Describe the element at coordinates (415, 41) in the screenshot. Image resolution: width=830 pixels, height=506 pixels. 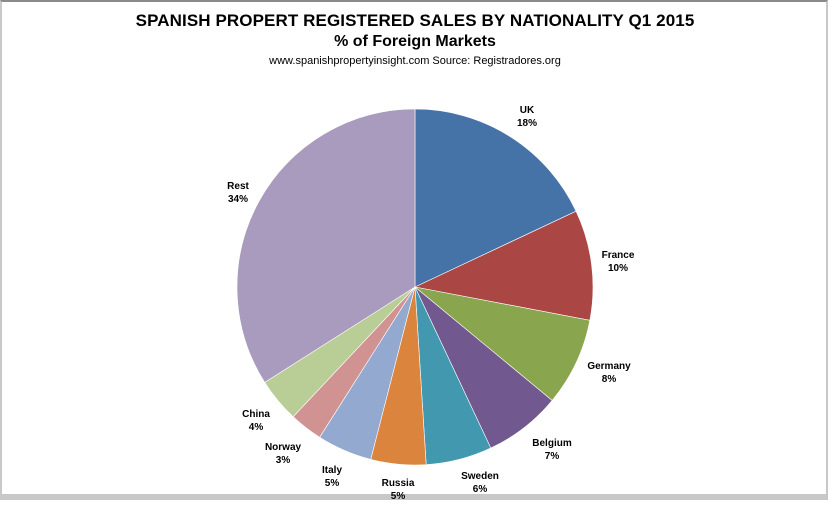
I see `chart-subtitle: % of Foreign Markets` at that location.